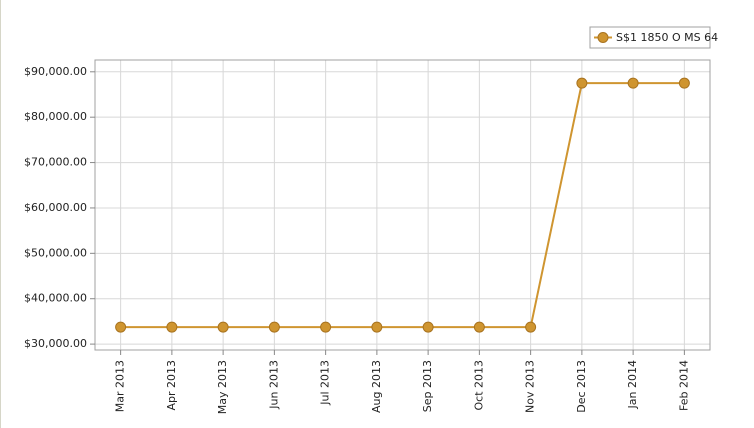 The image size is (754, 428). I want to click on x-tick-label: Oct 2013, so click(478, 385).